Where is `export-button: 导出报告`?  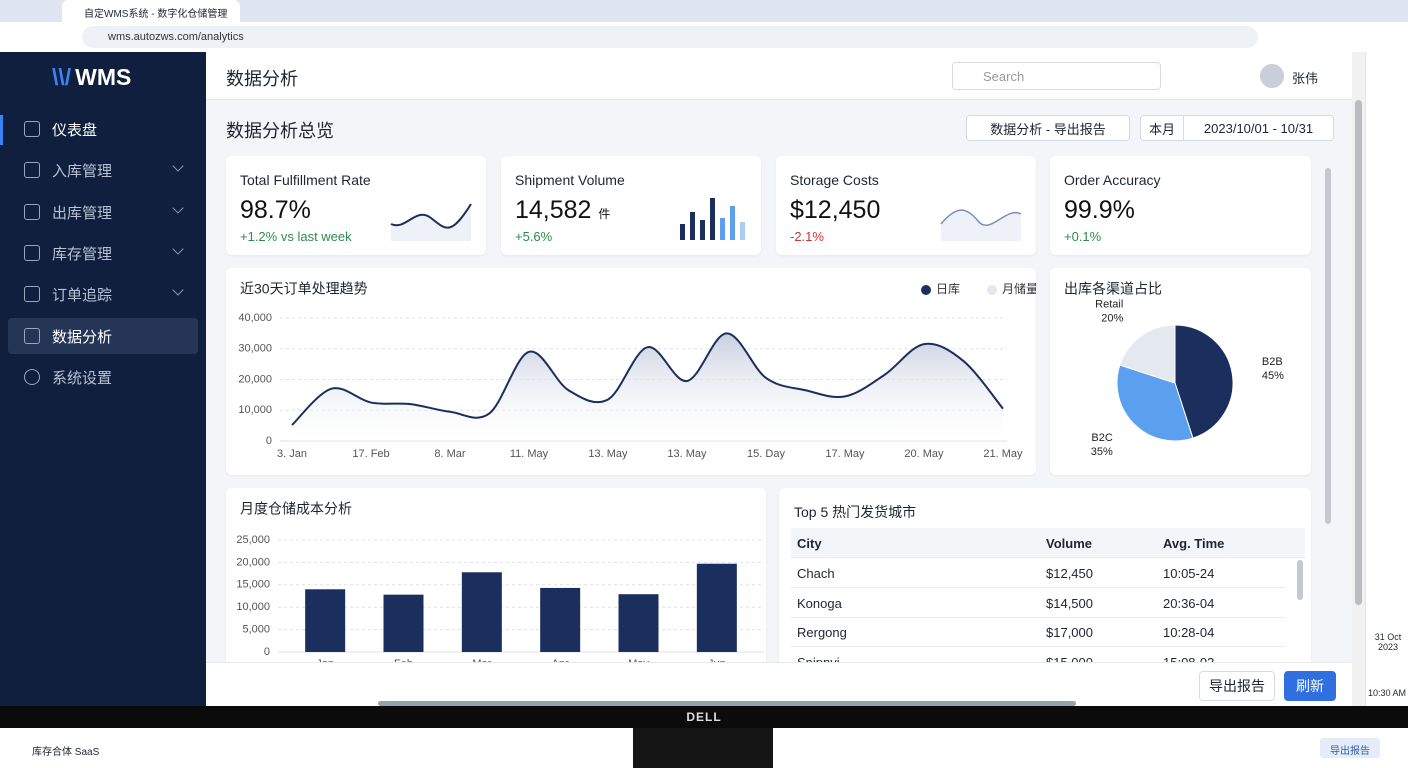
export-button: 导出报告 is located at coordinates (1237, 686).